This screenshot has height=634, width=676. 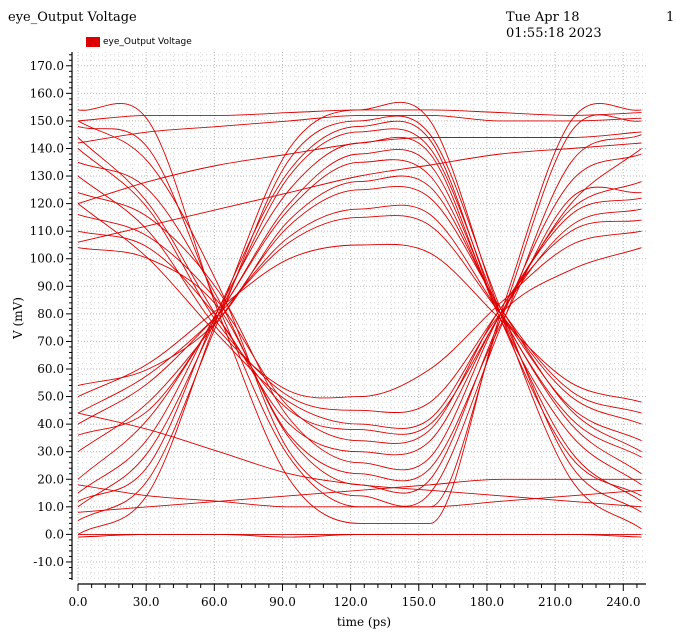 I want to click on y-tick-label: 140.0, so click(x=47, y=148).